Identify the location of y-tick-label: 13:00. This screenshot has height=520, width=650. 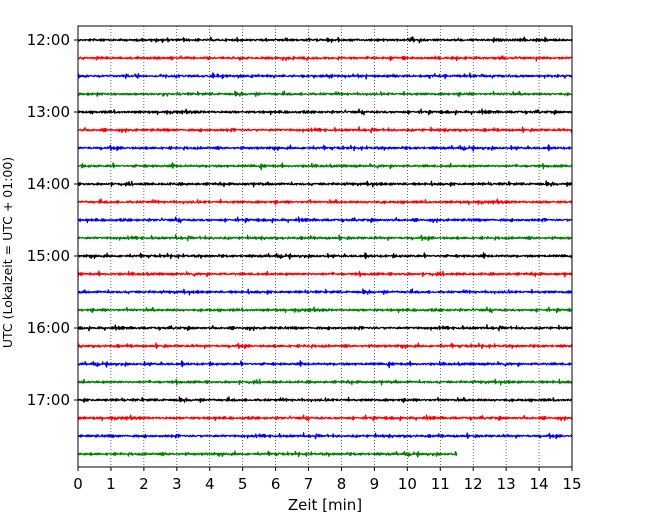
(48, 112).